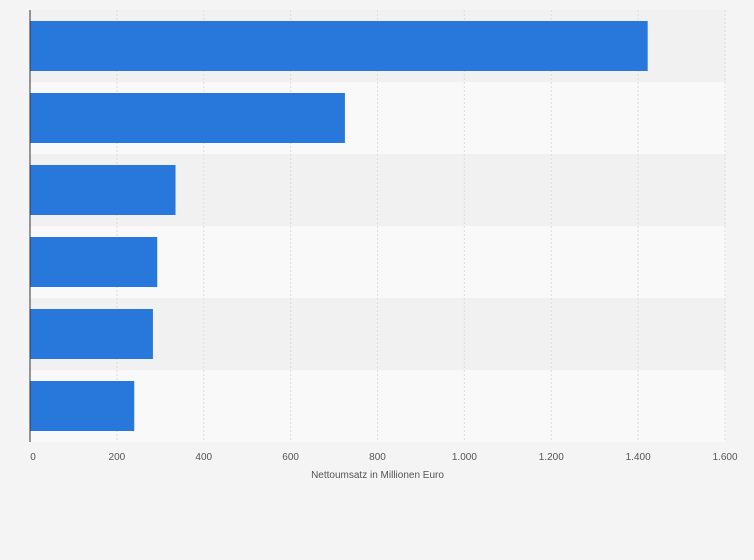 This screenshot has width=754, height=560. I want to click on x-tick-label-600: 600, so click(290, 457).